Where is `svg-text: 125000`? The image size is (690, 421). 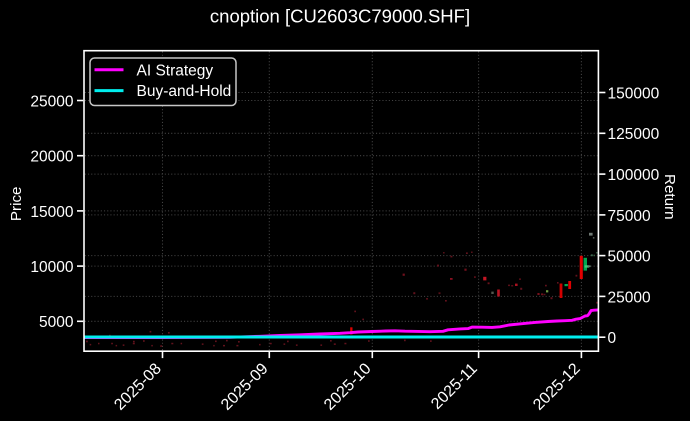
svg-text: 125000 is located at coordinates (634, 134).